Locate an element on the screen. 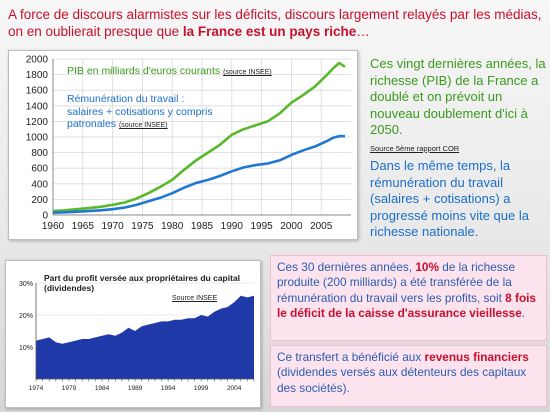 This screenshot has height=412, width=550. remuneration-label-line1: Rémunération du travail : is located at coordinates (126, 99).